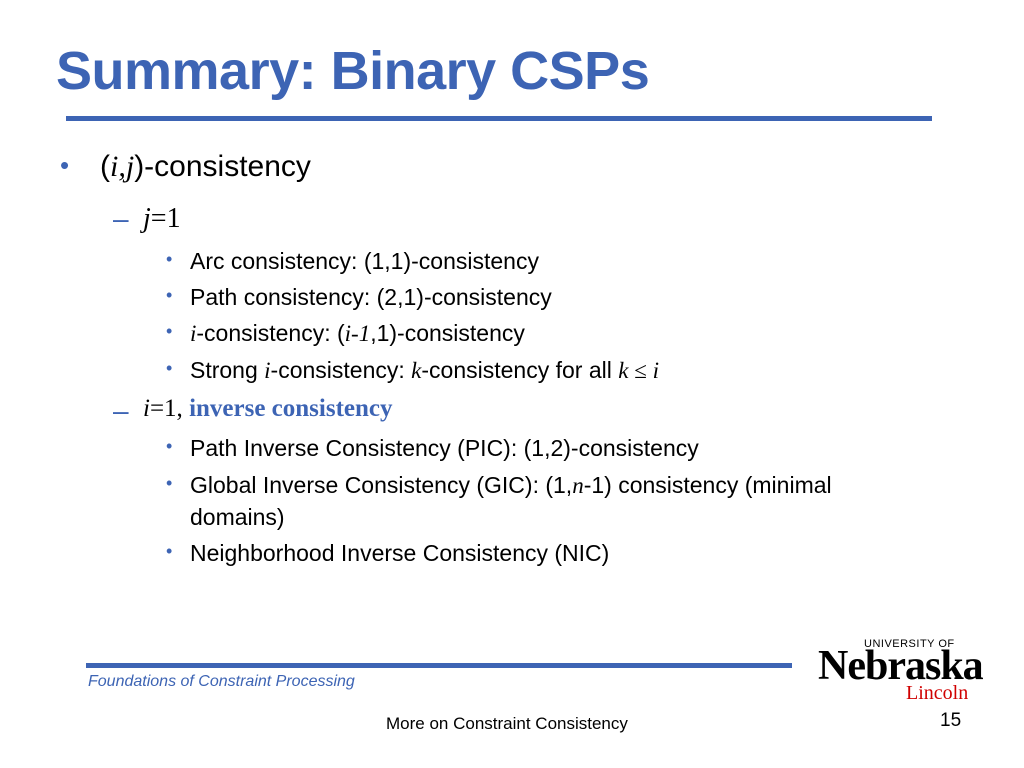  I want to click on logo-campus-text: Lincoln, so click(937, 693).